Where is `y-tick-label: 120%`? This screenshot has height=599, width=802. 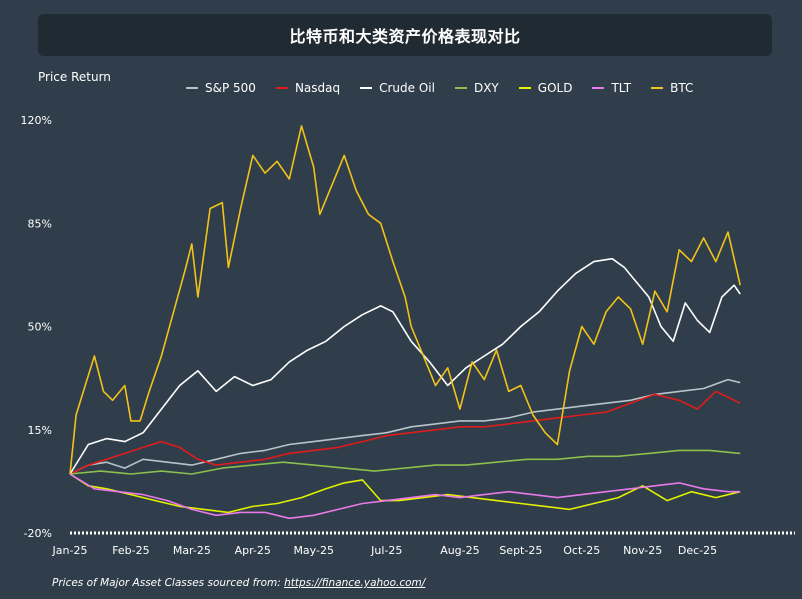
y-tick-label: 120% is located at coordinates (36, 120).